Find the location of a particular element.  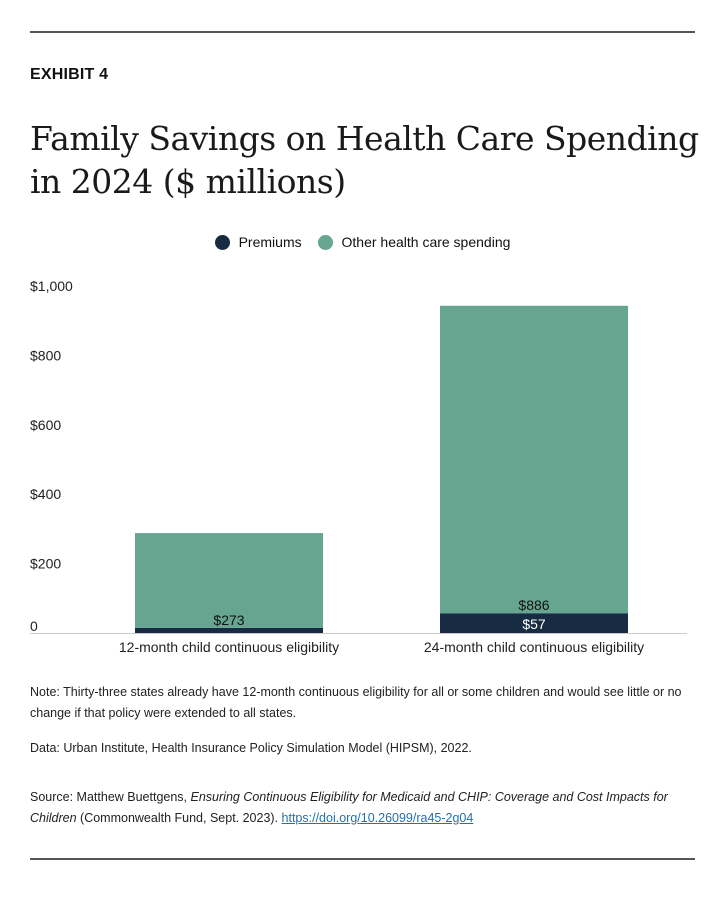

data-label-other: $273 is located at coordinates (228, 620).